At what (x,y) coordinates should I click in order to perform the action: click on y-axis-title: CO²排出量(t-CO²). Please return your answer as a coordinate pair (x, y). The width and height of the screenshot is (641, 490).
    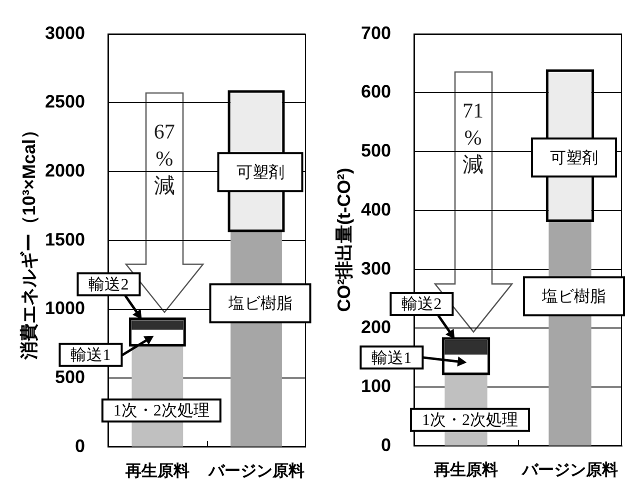
    Looking at the image, I should click on (344, 240).